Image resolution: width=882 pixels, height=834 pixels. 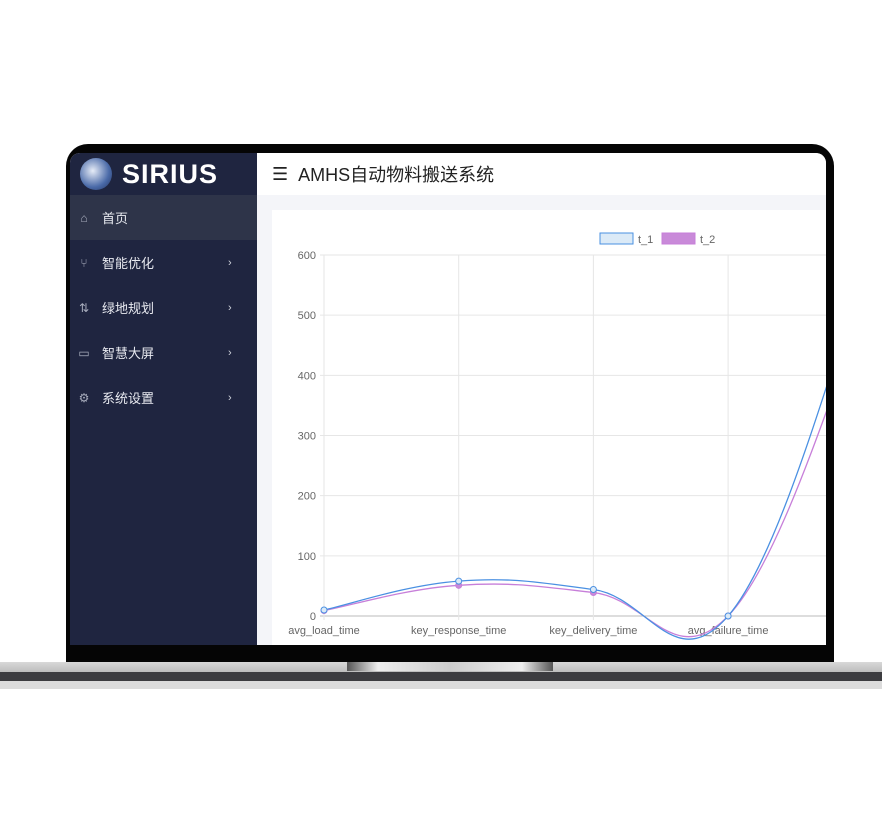 I want to click on y-tick-label: 100, so click(x=307, y=557).